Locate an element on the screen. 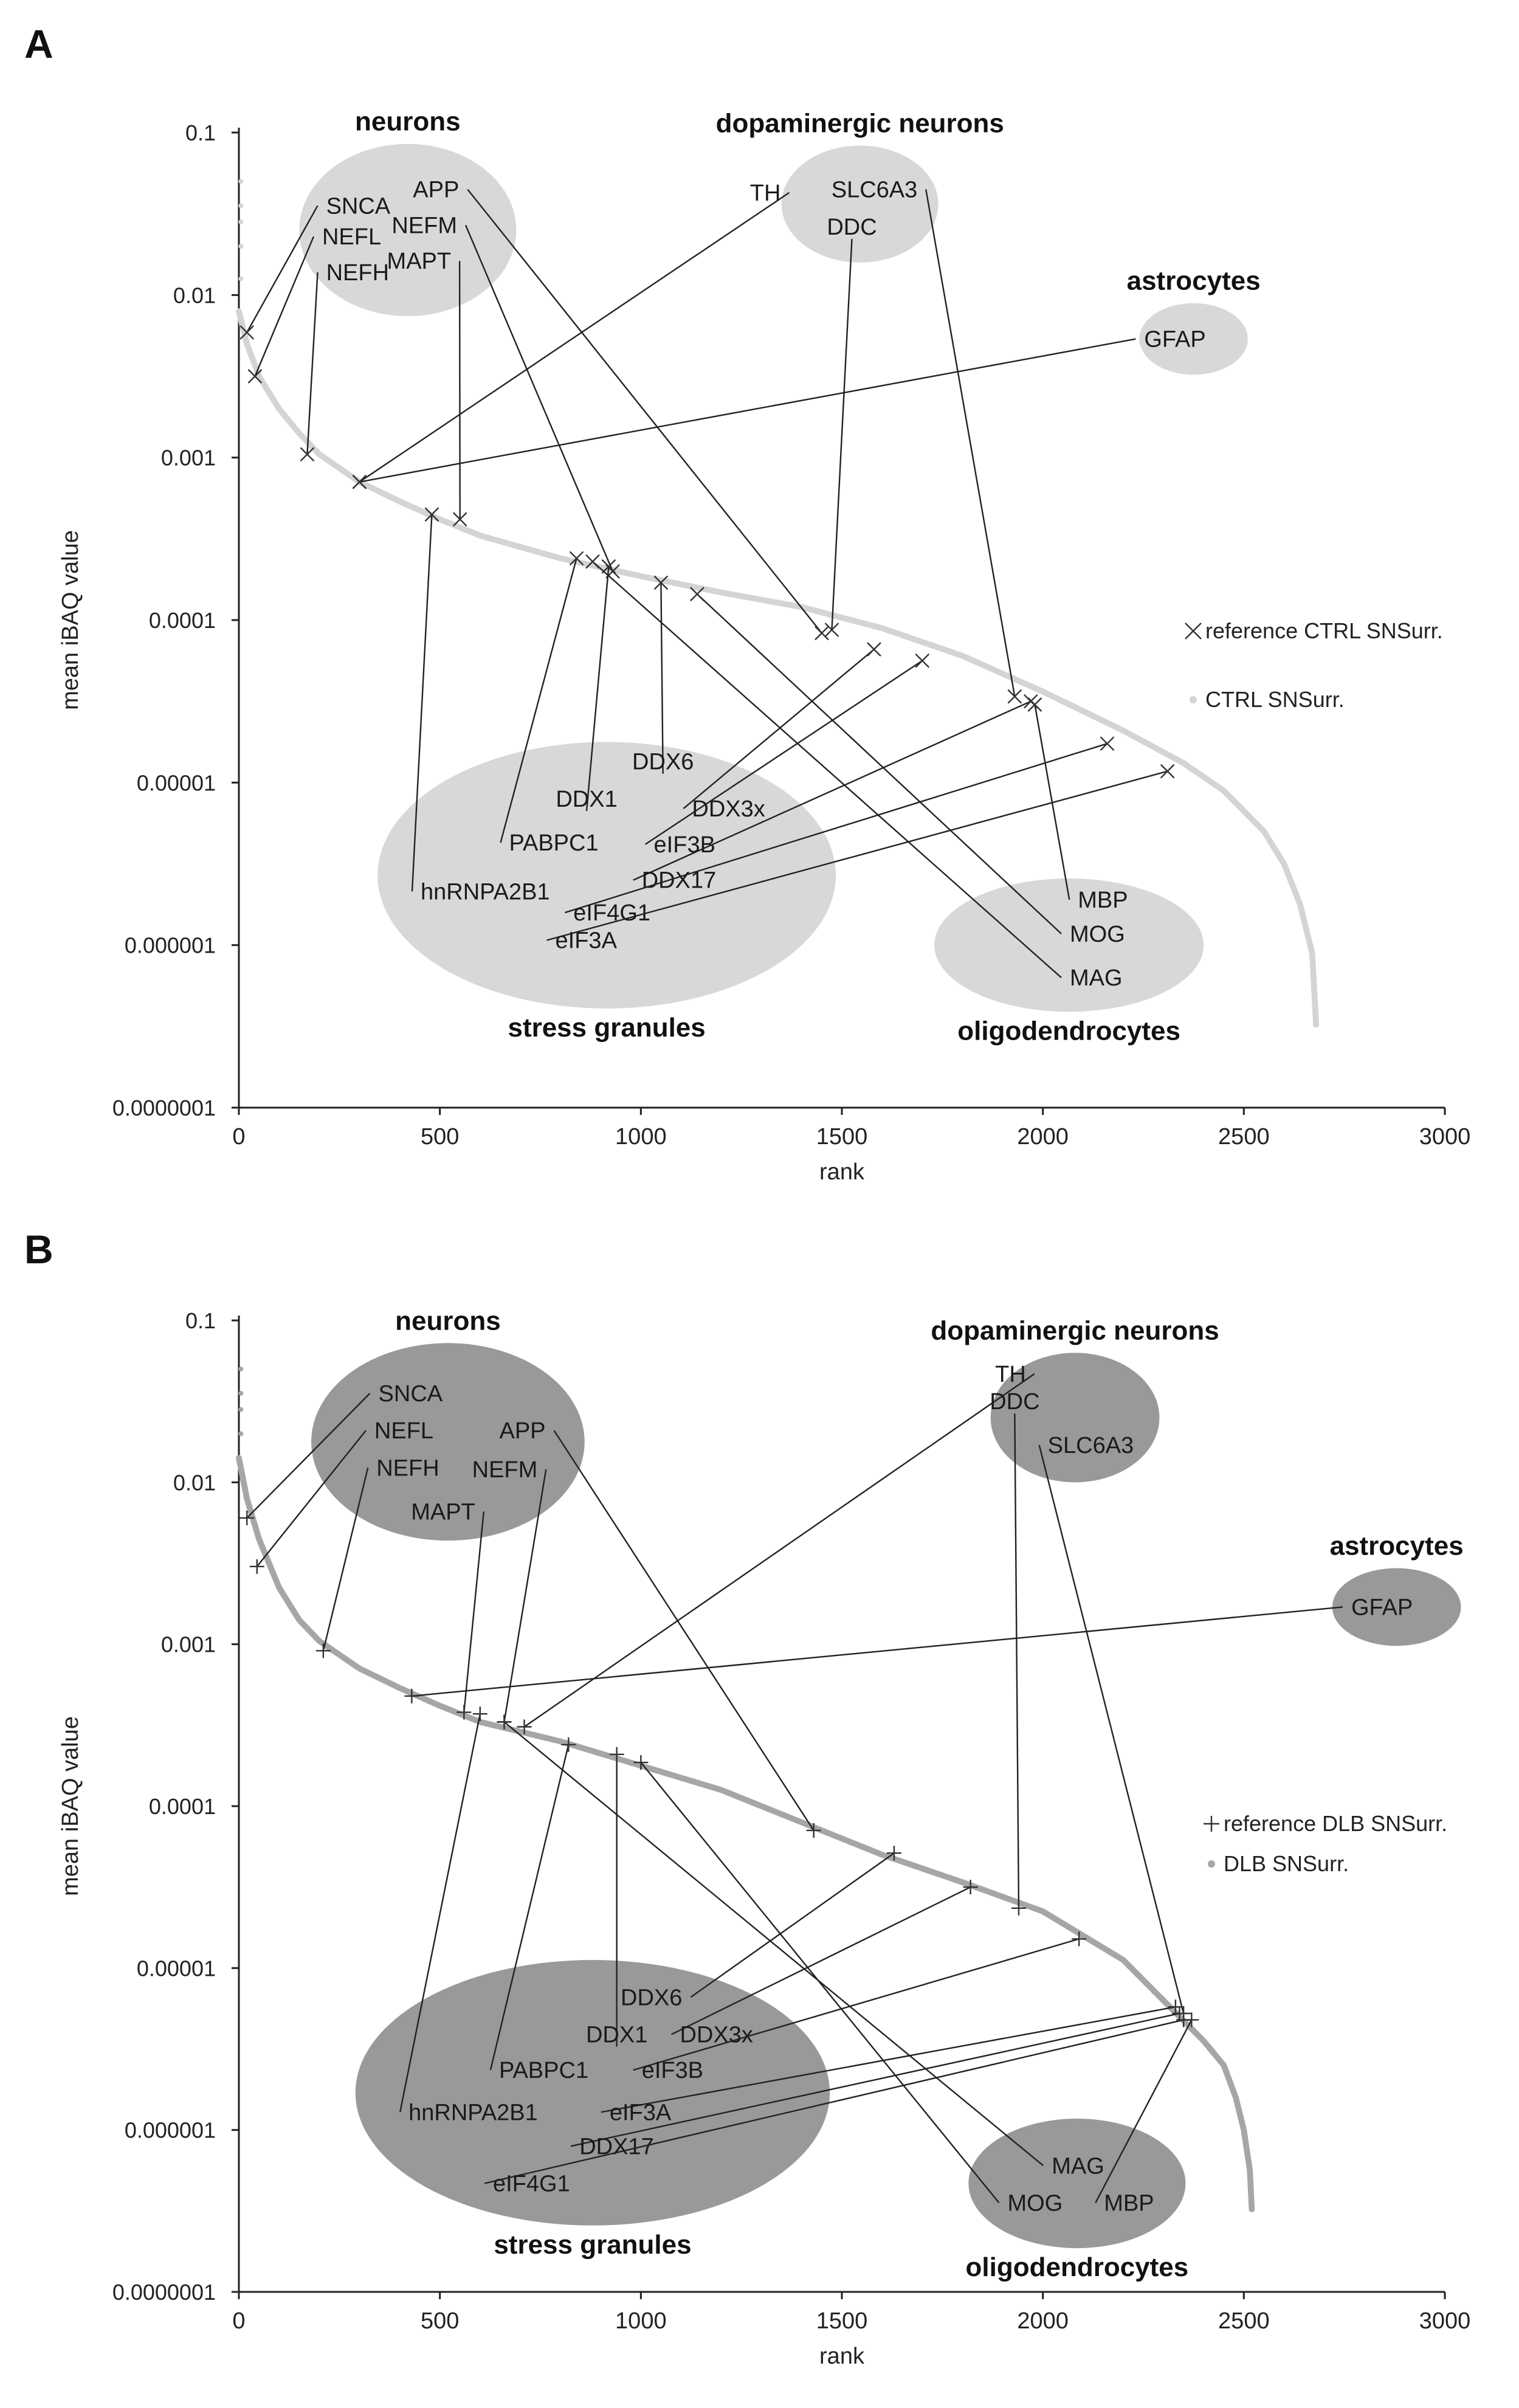 This screenshot has height=2408, width=1519. panel-b-connector-eif3a is located at coordinates (888, 2059).